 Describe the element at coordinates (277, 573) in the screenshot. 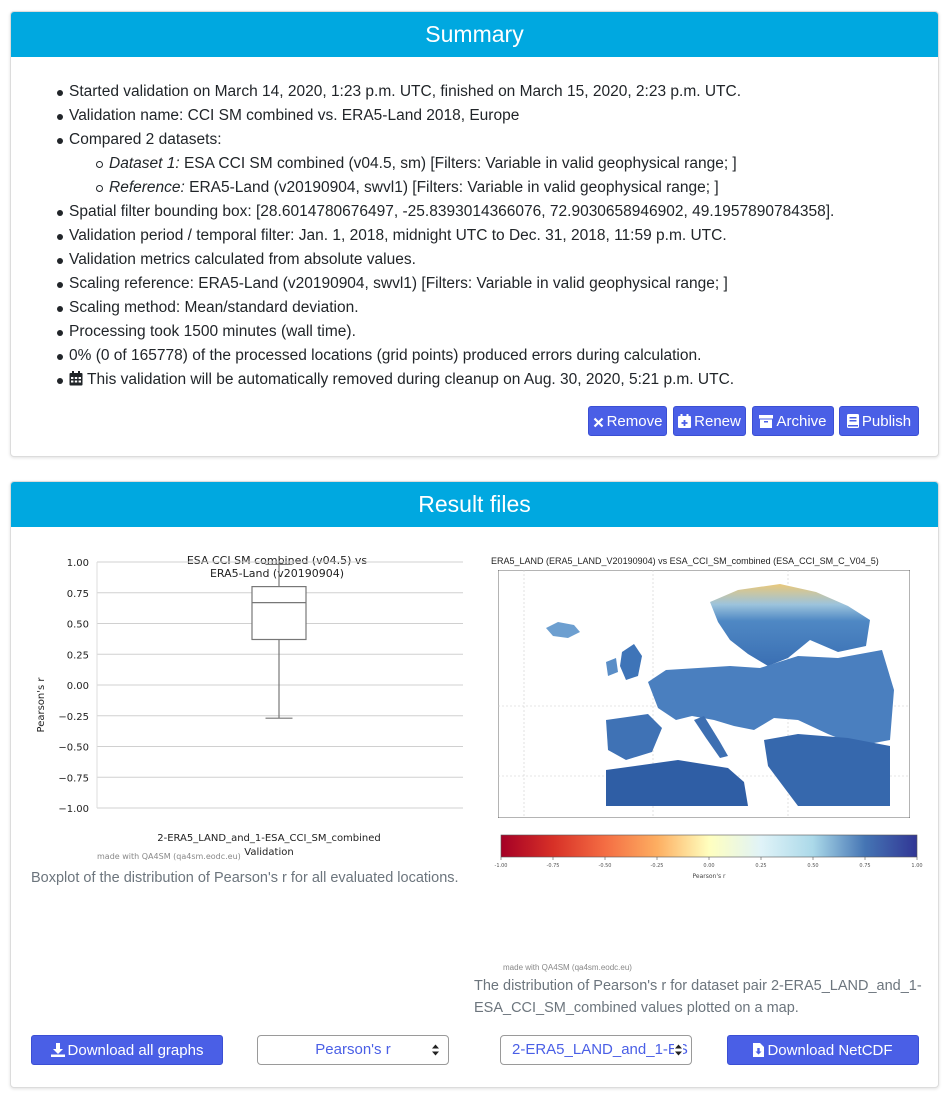

I see `chart-title-line2: ERA5-Land (v20190904)` at that location.